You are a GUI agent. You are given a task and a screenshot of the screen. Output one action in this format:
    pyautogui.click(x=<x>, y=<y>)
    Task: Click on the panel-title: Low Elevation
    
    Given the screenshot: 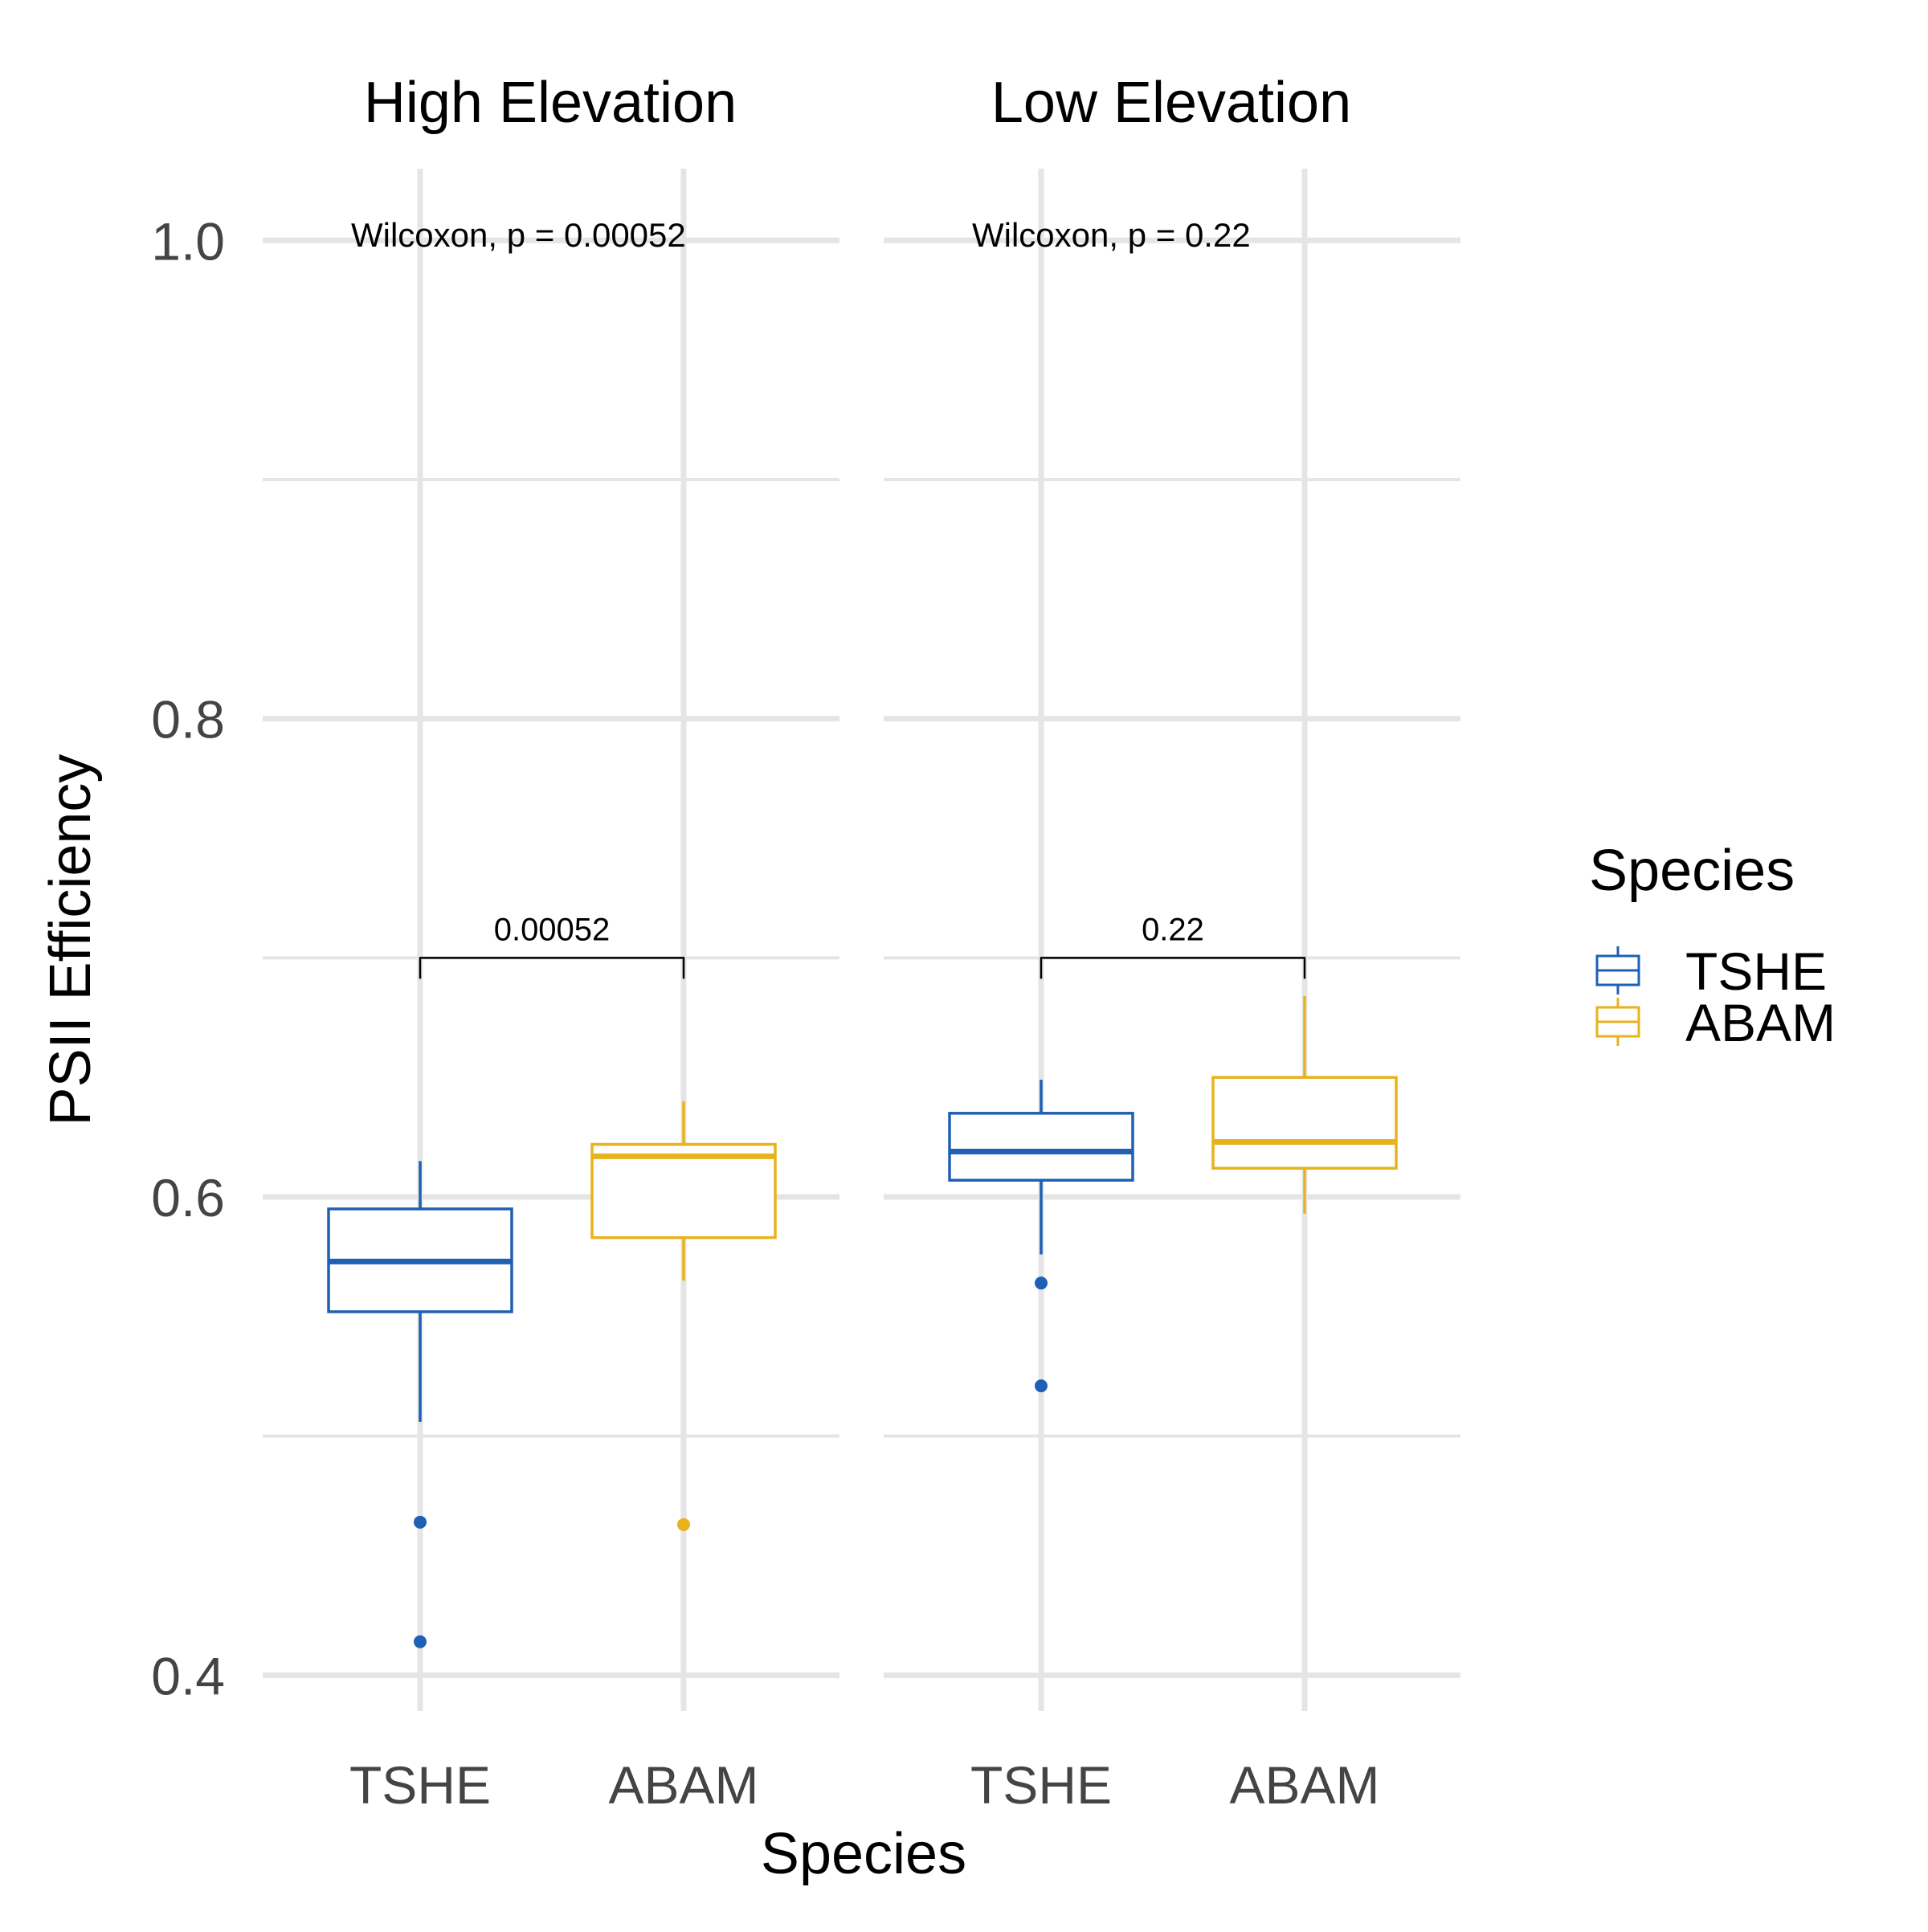 What is the action you would take?
    pyautogui.click(x=1171, y=103)
    